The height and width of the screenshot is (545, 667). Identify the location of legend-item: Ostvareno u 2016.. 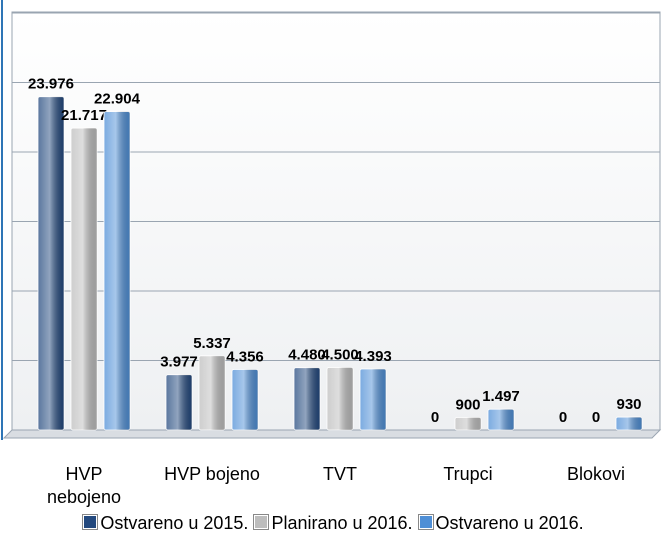
(500, 523).